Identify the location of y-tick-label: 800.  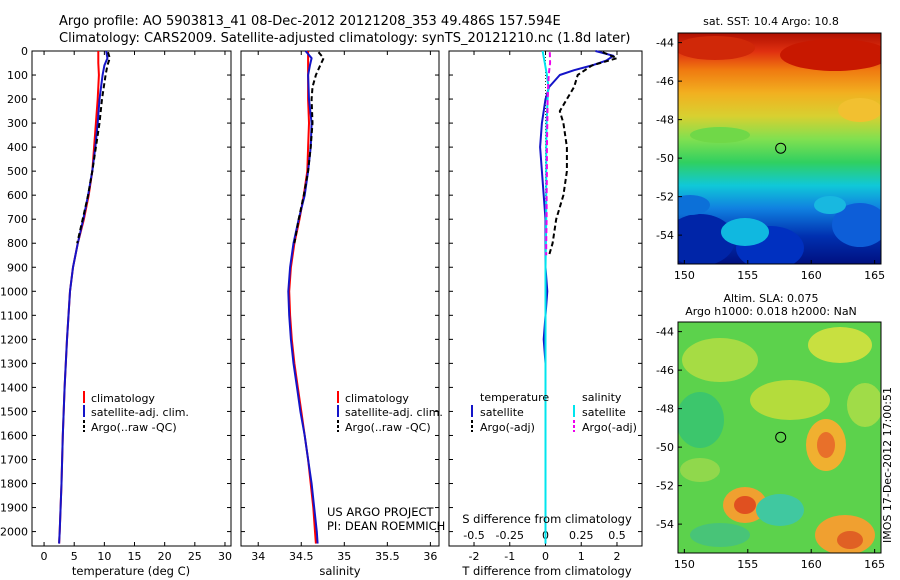
(17, 243).